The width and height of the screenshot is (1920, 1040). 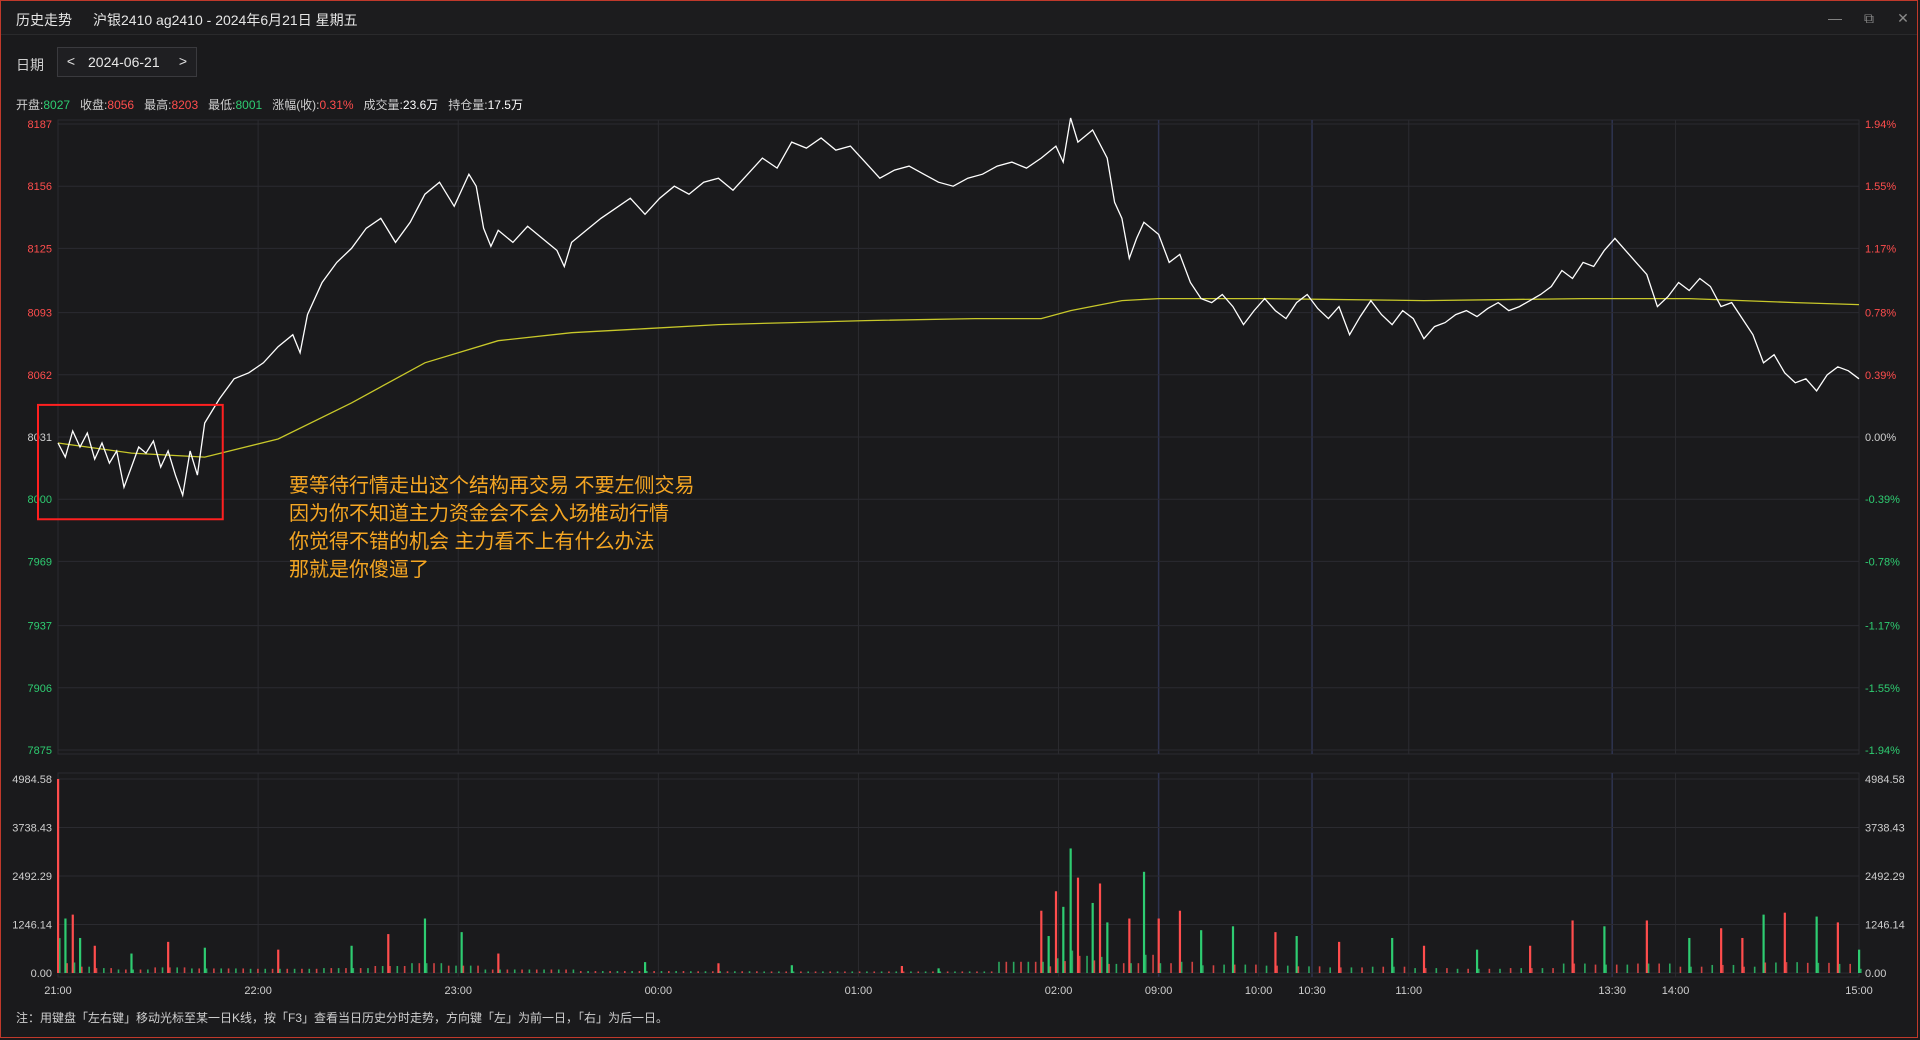 I want to click on y-right-tick-label: 1.55%, so click(x=1880, y=187).